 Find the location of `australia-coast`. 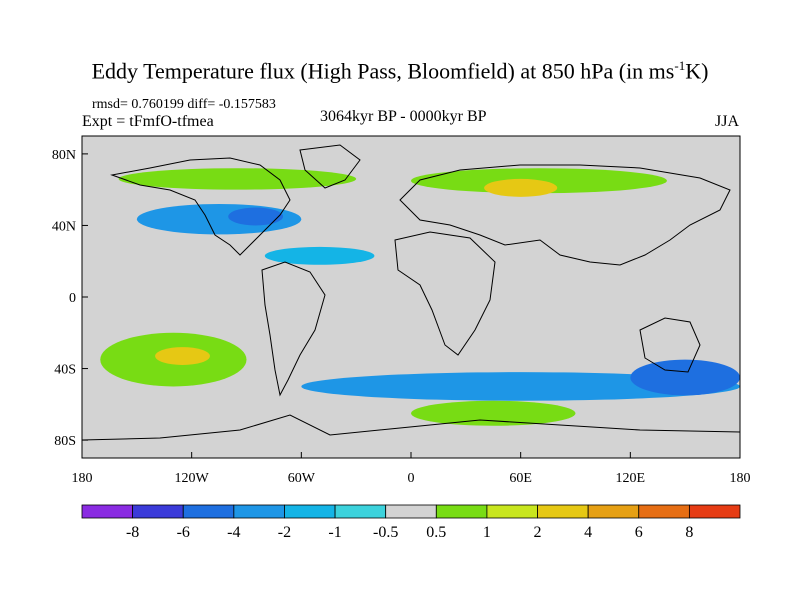

australia-coast is located at coordinates (670, 345).